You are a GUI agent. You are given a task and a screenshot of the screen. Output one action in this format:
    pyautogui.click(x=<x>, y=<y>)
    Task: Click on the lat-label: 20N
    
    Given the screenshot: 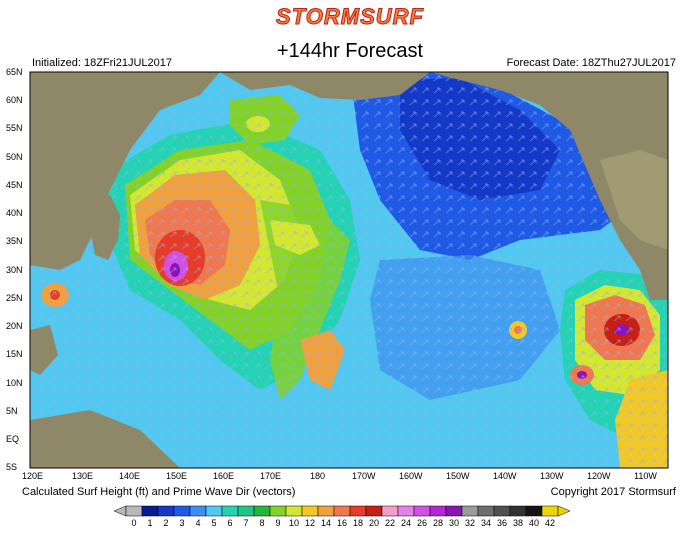 What is the action you would take?
    pyautogui.click(x=14, y=326)
    